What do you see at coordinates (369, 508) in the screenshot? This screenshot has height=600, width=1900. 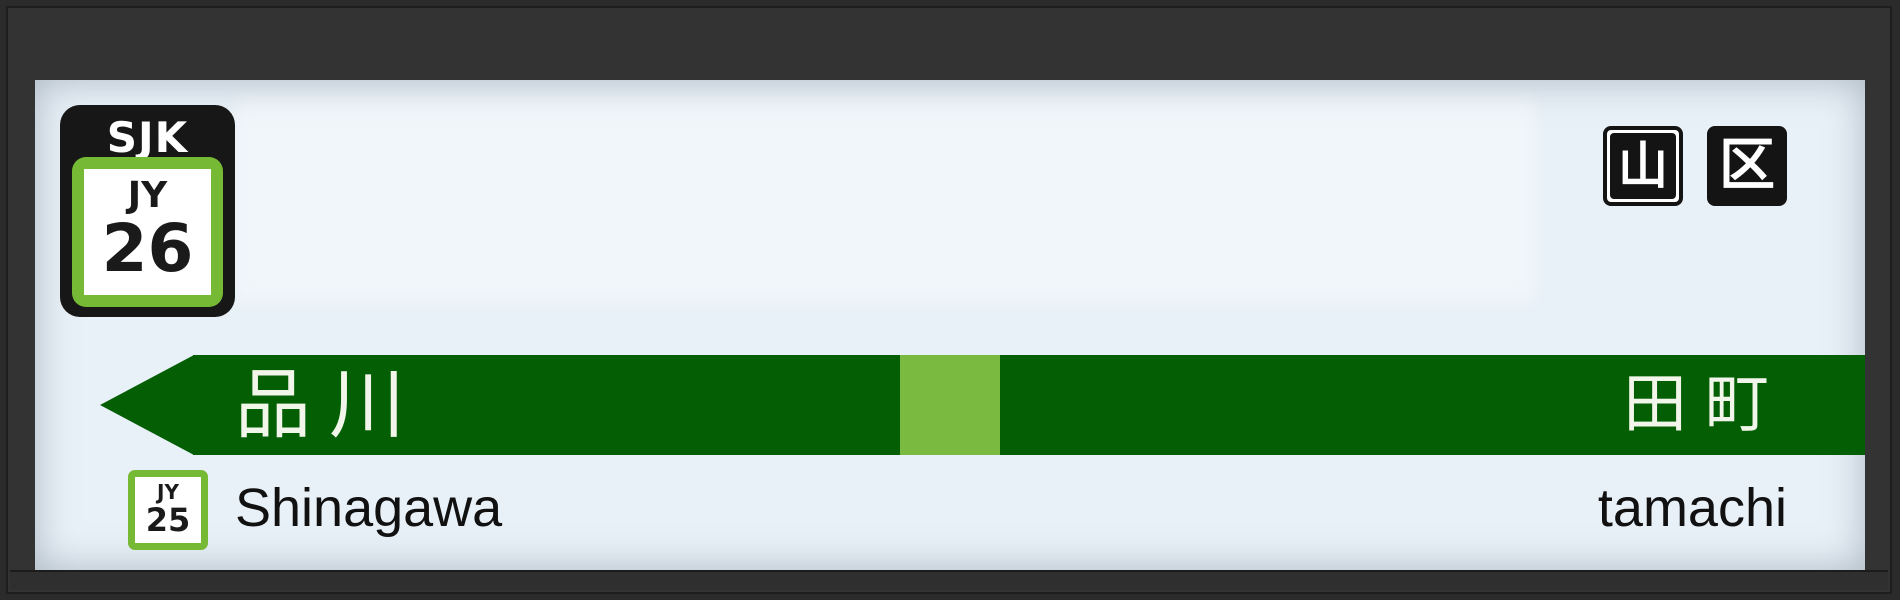 I see `prev-station-name-en: Shinagawa` at bounding box center [369, 508].